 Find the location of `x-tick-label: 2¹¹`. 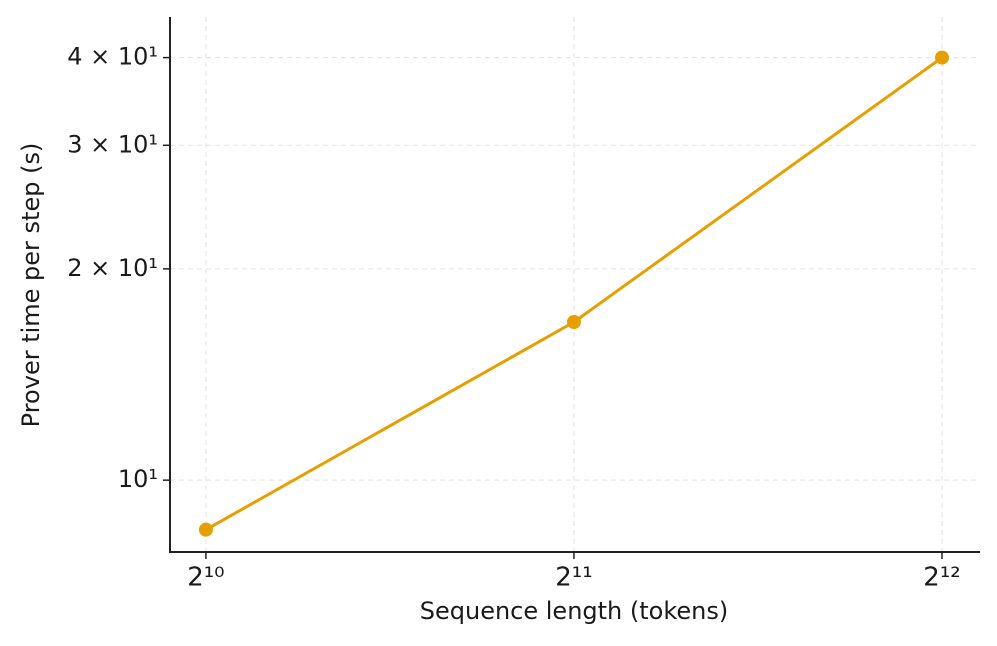

x-tick-label: 2¹¹ is located at coordinates (573, 578).